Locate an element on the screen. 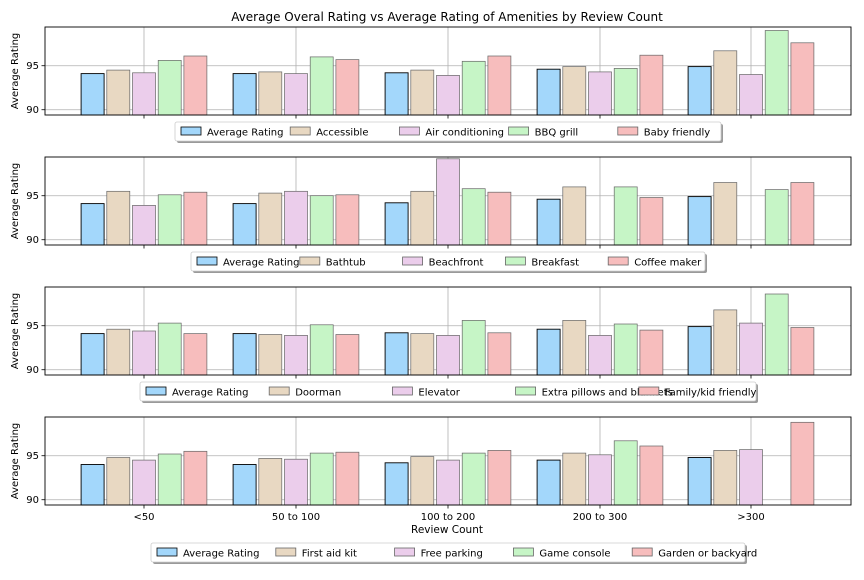 The image size is (864, 580). legend-label-coffee-maker: Coffee maker is located at coordinates (668, 263).